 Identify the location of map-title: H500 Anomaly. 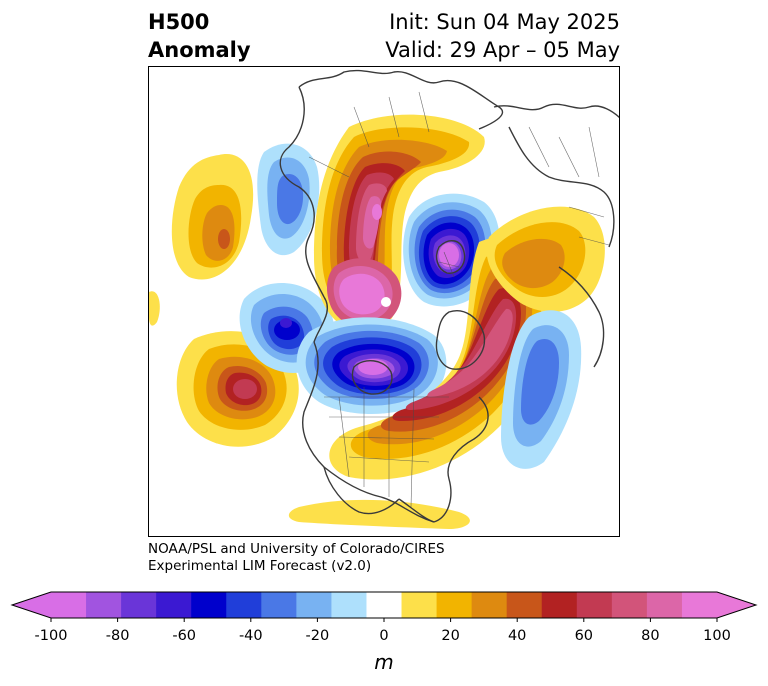
(199, 36).